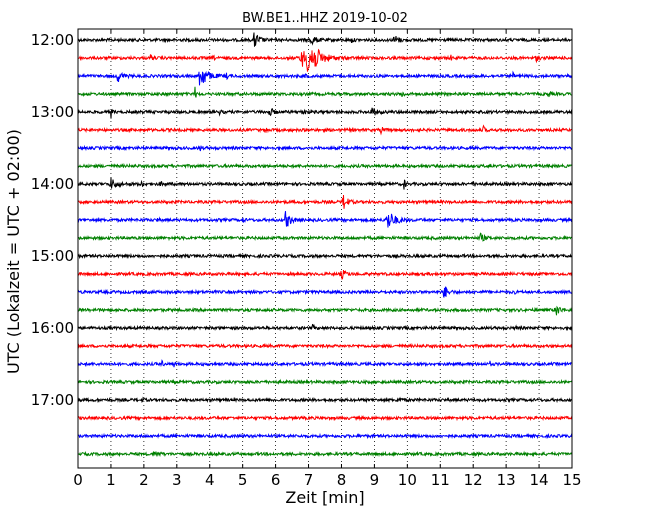 Image resolution: width=650 pixels, height=520 pixels. Describe the element at coordinates (473, 480) in the screenshot. I see `x-tick-label: 12` at that location.